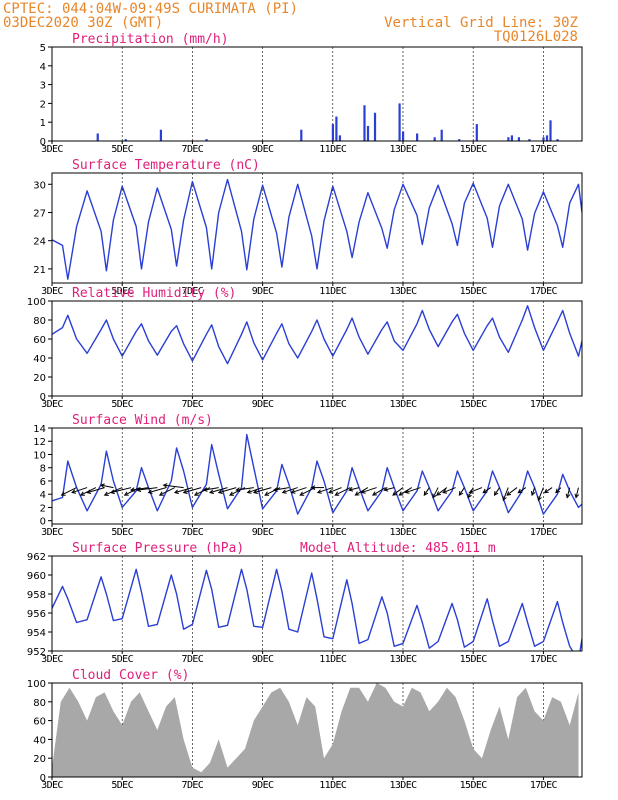 The height and width of the screenshot is (800, 618). I want to click on cloud-cover-title: Cloud Cover (%), so click(130, 675).